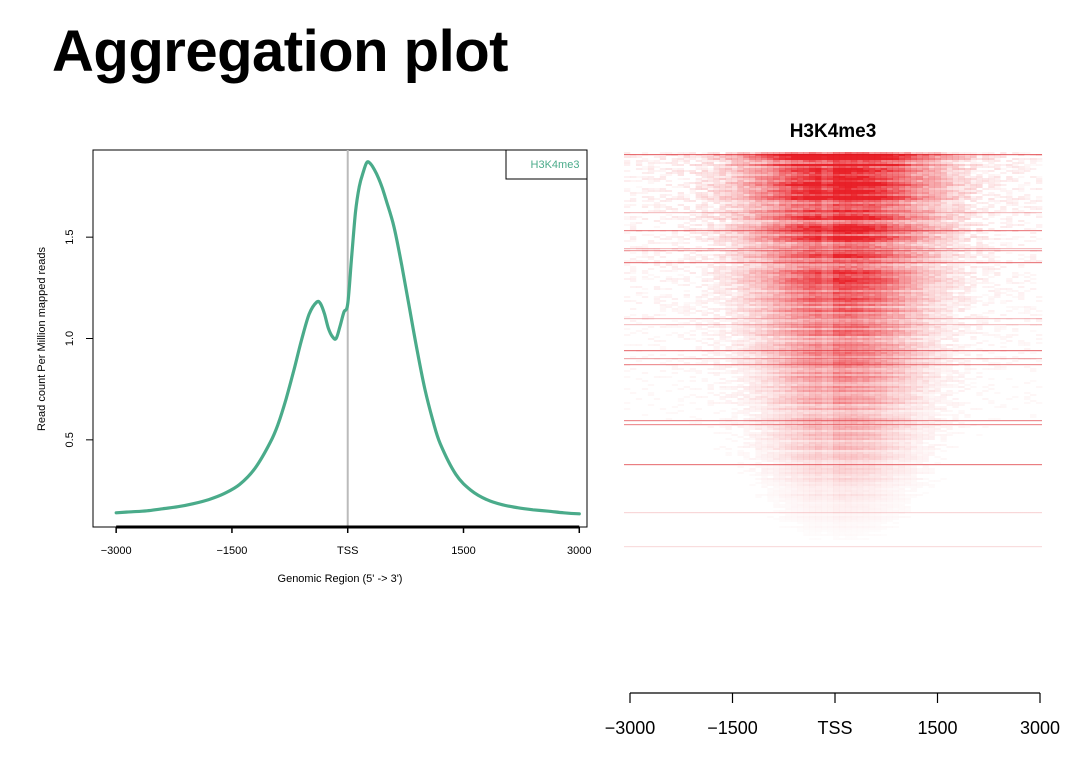  I want to click on legend-box, so click(546, 164).